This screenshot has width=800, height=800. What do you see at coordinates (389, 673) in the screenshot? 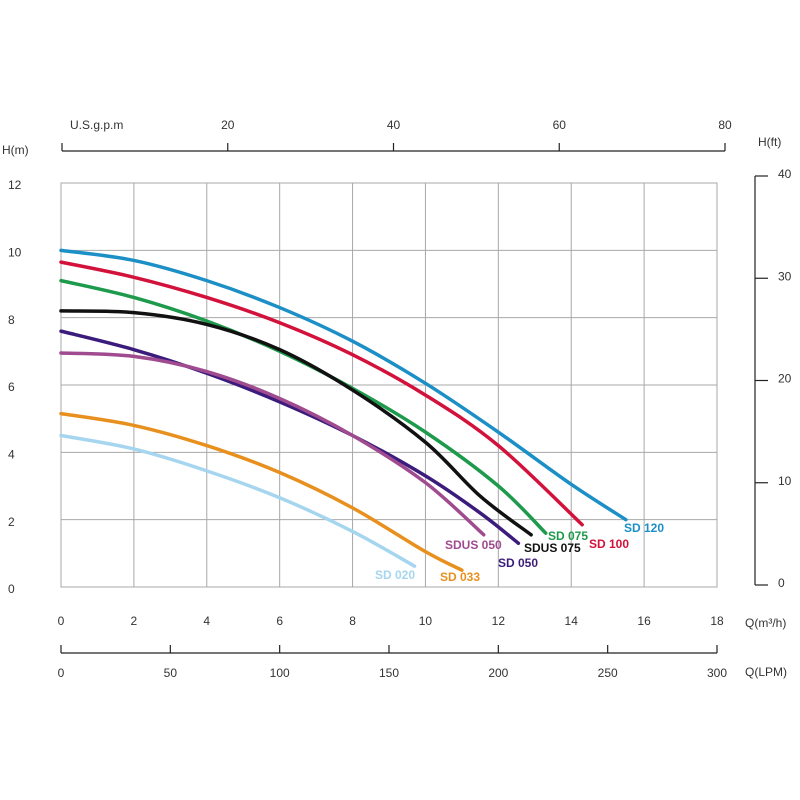
I see `lpm-tick-label: 150` at bounding box center [389, 673].